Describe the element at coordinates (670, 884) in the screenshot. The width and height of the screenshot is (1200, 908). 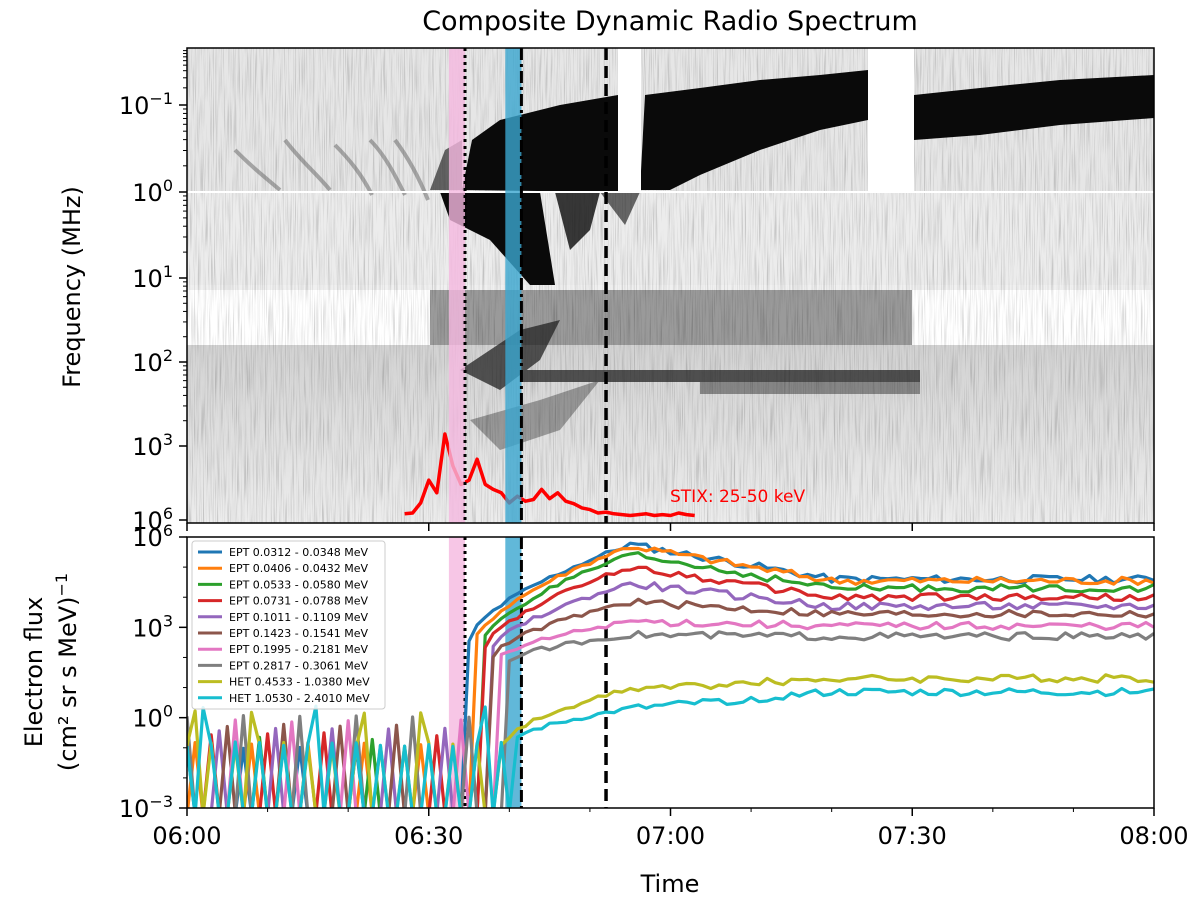
I see `x-axis-label: Time` at that location.